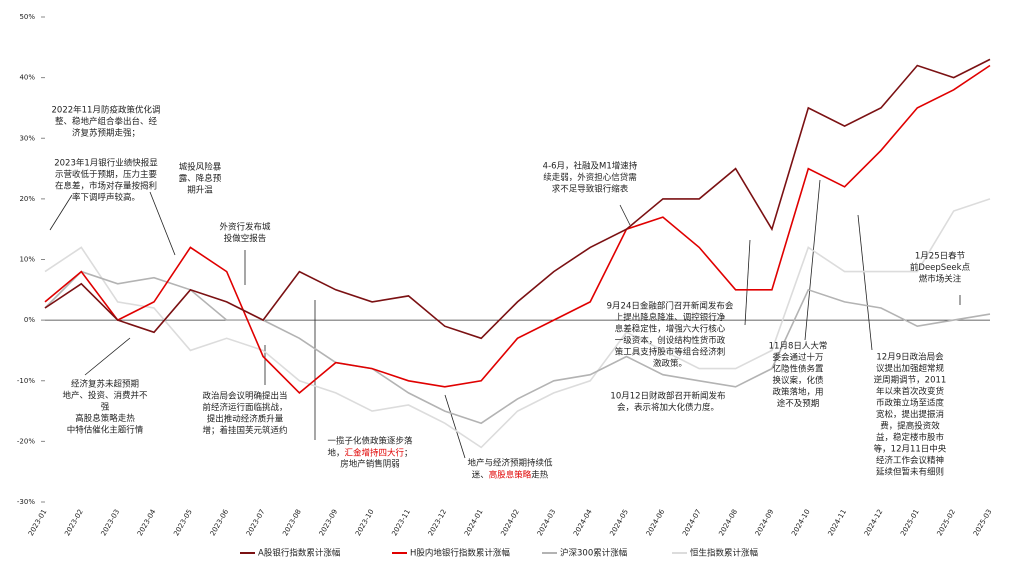 Image resolution: width=1015 pixels, height=571 pixels. I want to click on annotation-line: 地，汇金增持四大行；, so click(369, 452).